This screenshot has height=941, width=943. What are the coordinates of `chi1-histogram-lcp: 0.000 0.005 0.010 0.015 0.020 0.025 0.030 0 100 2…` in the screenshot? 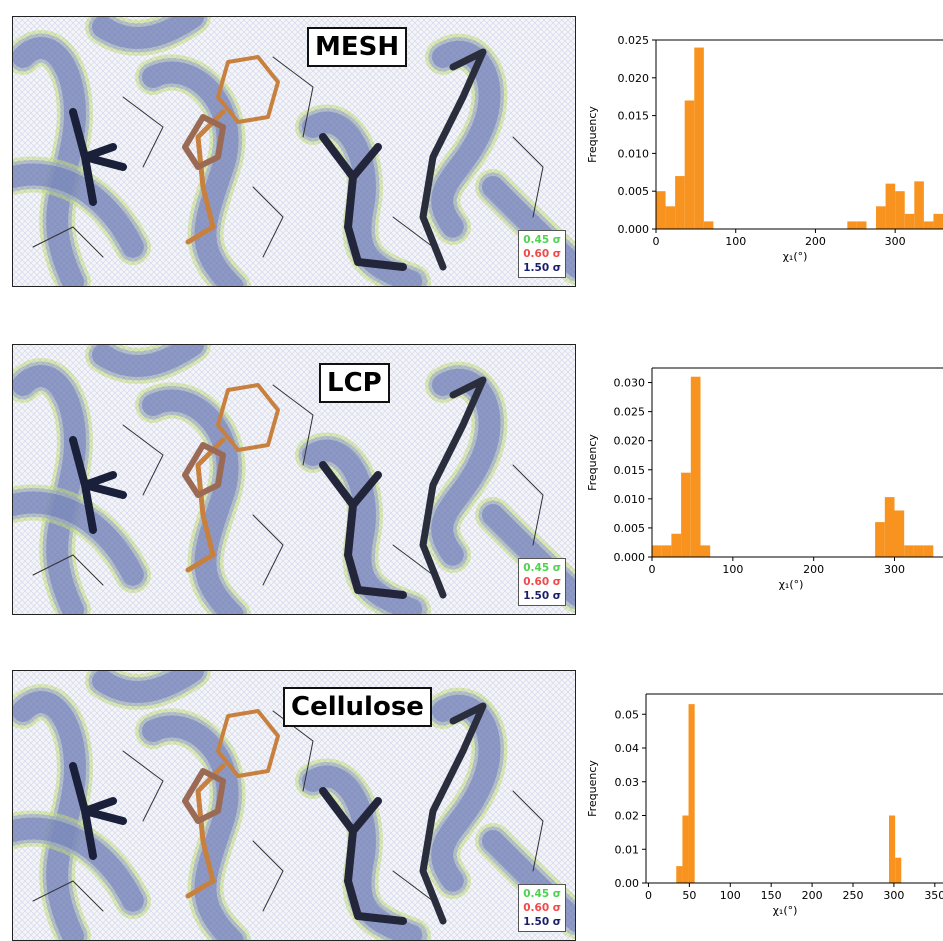 It's located at (764, 479).